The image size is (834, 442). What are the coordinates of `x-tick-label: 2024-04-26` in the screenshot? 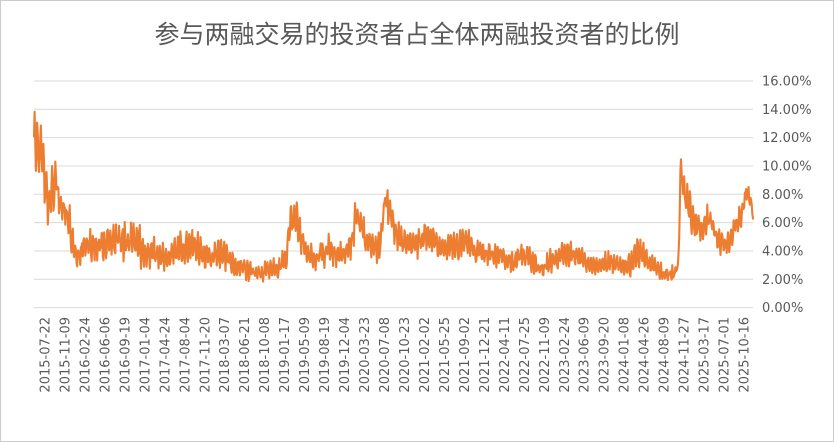 It's located at (645, 355).